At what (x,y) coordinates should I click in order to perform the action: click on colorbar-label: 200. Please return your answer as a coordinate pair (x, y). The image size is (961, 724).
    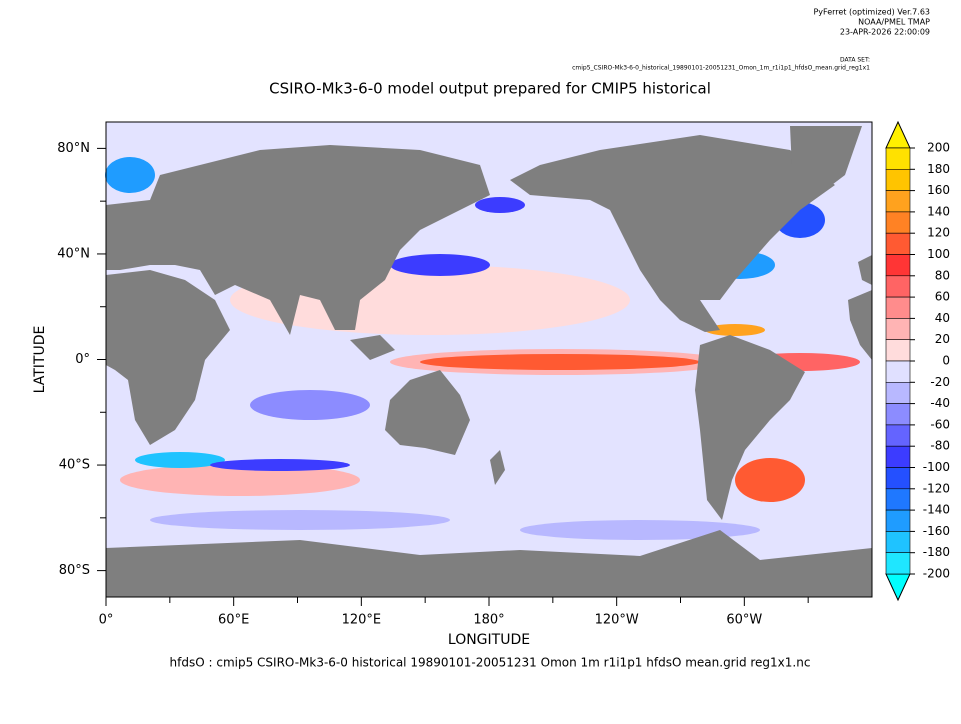
    Looking at the image, I should click on (938, 148).